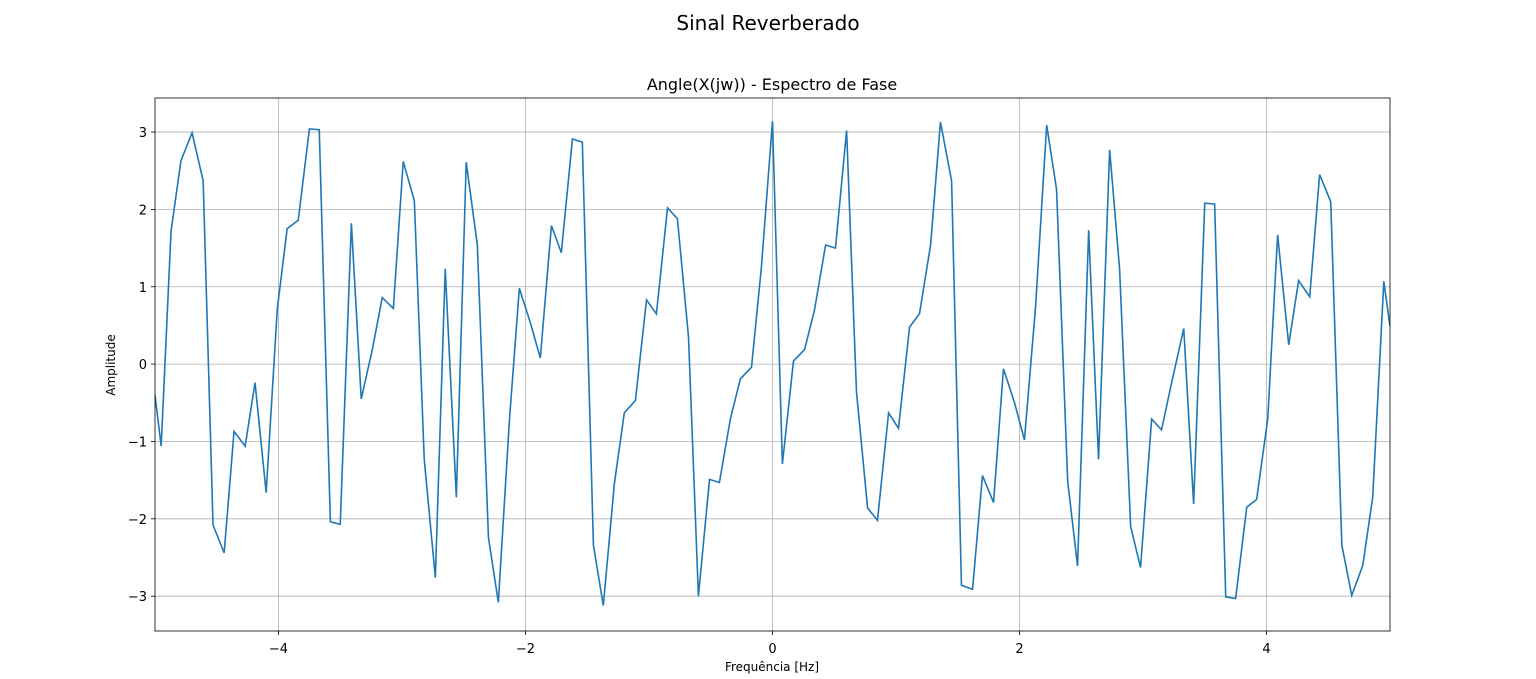 This screenshot has height=679, width=1536. I want to click on y-tick-label: 3, so click(143, 133).